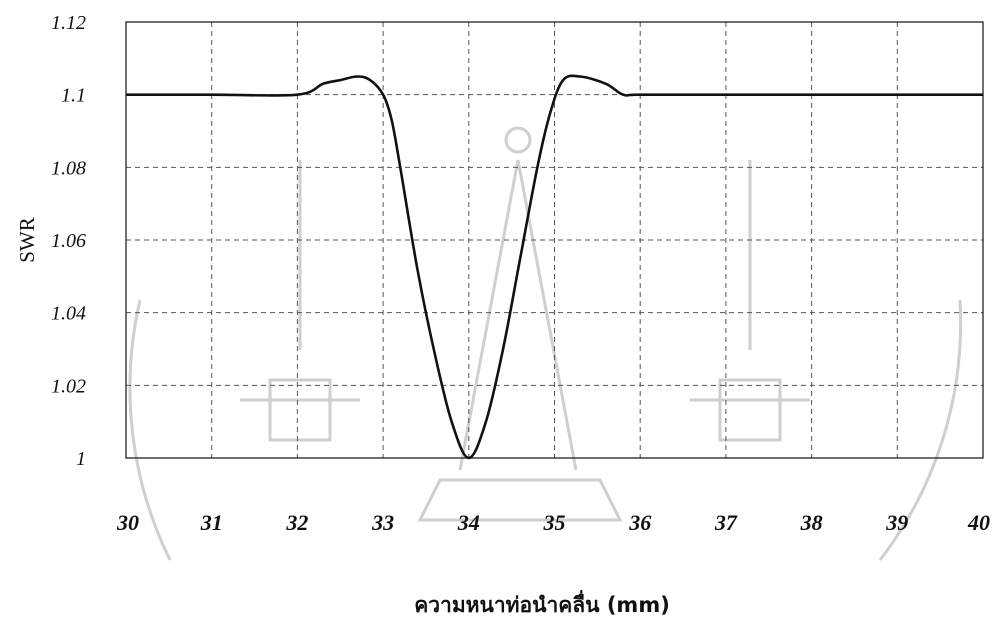  I want to click on x-tick-label: 35, so click(554, 522).